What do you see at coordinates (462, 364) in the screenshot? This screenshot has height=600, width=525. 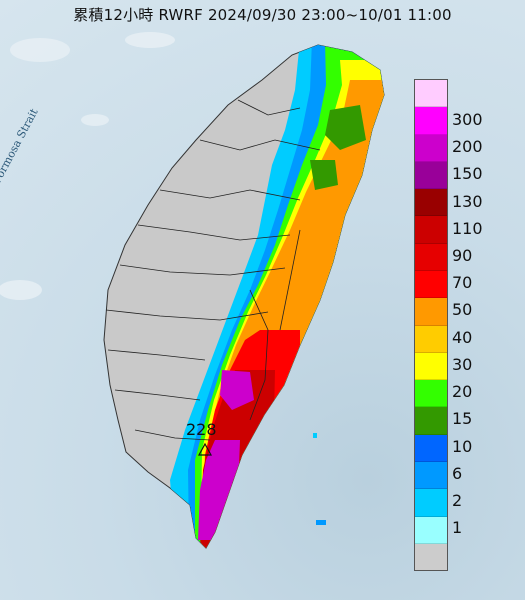 I see `legend-tick-label: 30` at bounding box center [462, 364].